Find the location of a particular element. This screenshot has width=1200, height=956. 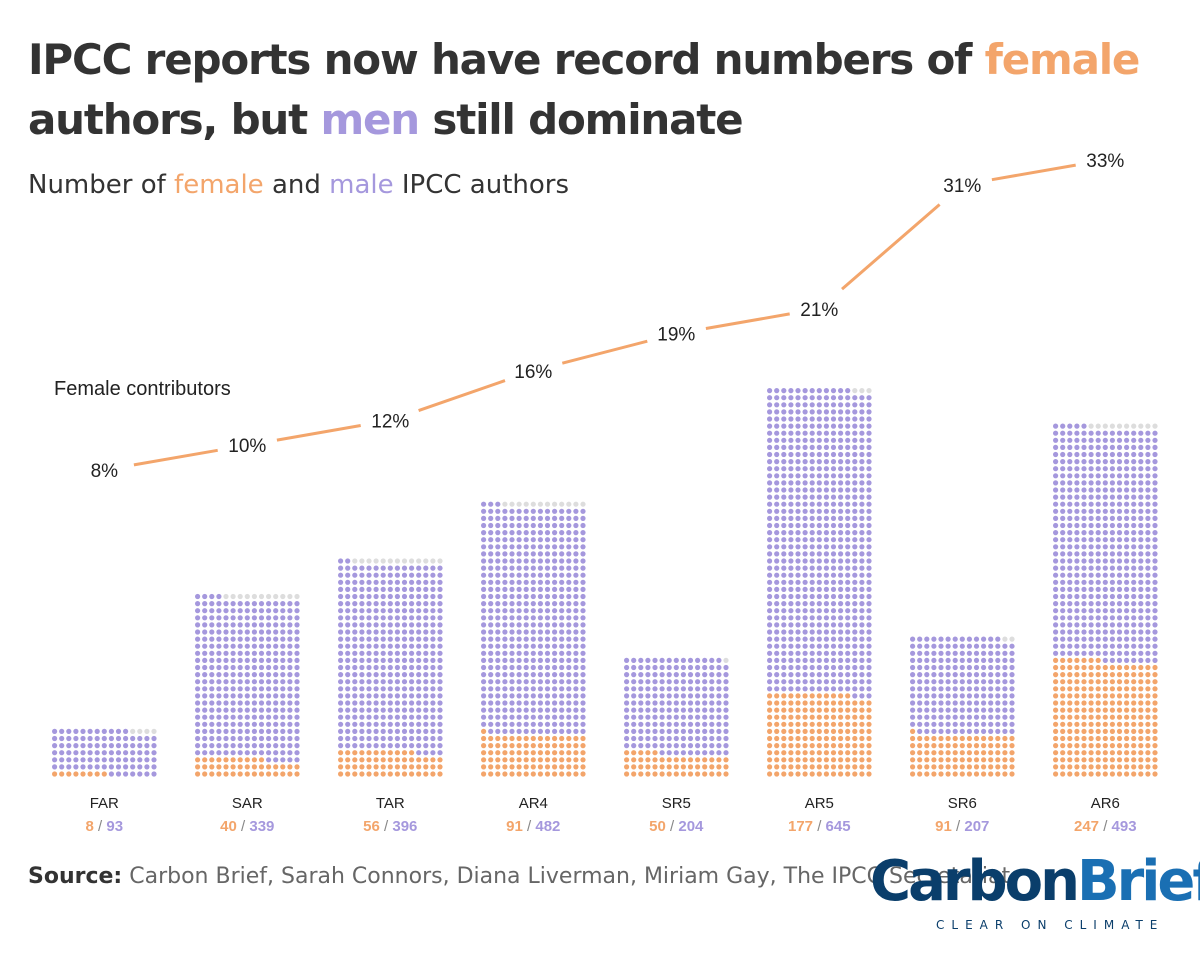

tick-label: AR5 is located at coordinates (819, 803).